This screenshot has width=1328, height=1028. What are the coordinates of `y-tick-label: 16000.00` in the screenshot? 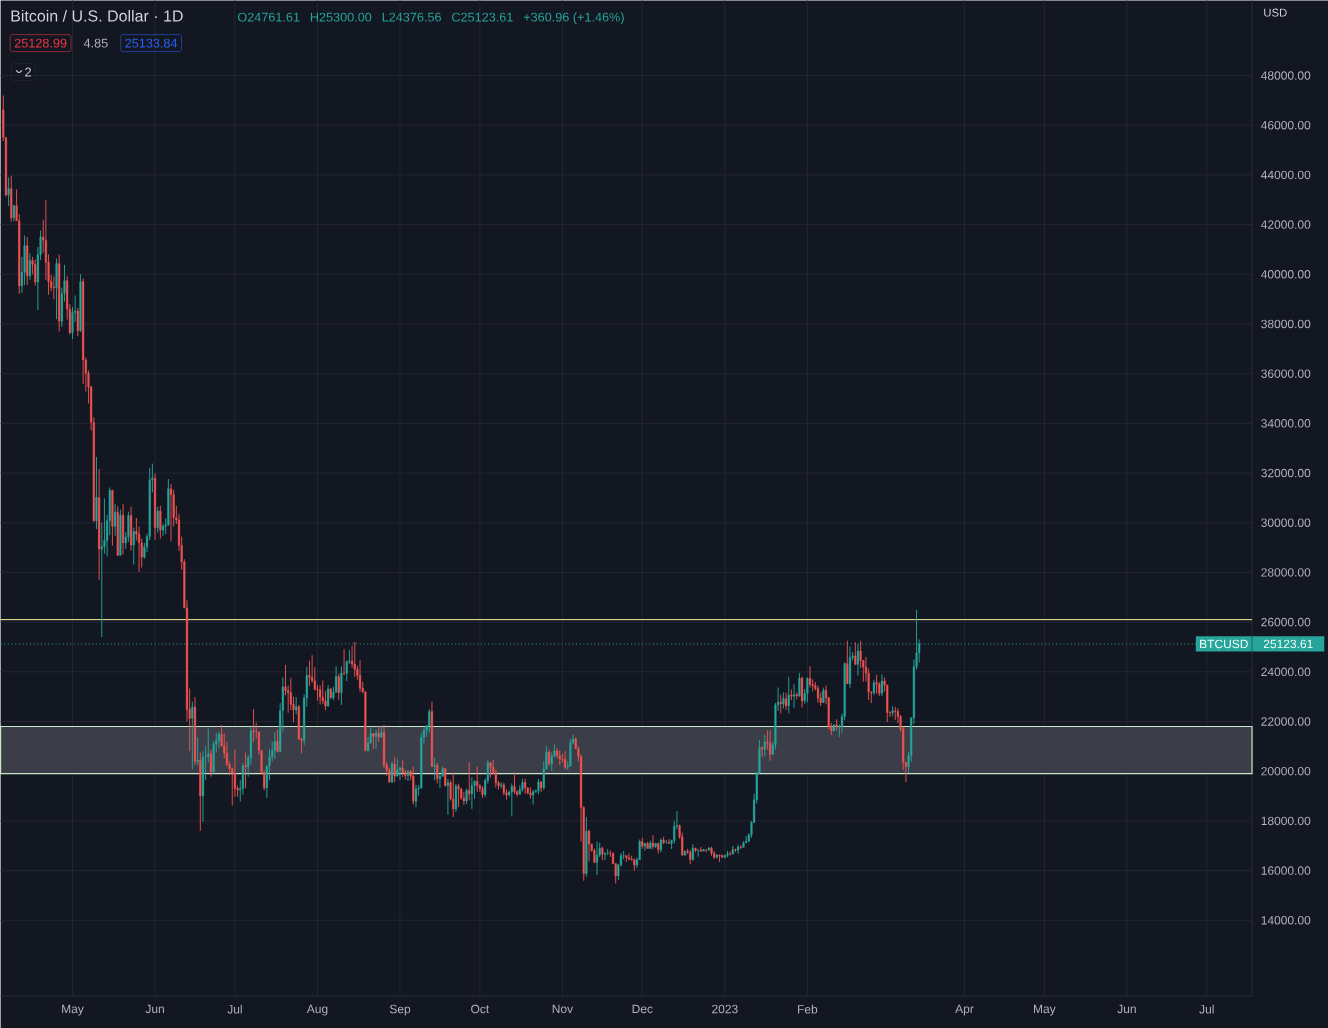 It's located at (1286, 870).